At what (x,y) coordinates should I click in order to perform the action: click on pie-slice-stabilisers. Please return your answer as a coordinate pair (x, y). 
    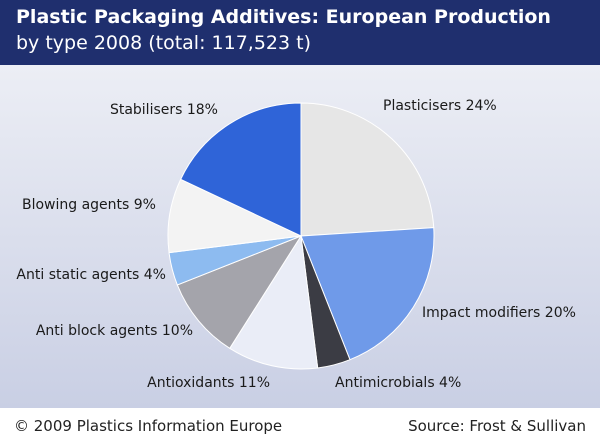
    Looking at the image, I should click on (240, 169).